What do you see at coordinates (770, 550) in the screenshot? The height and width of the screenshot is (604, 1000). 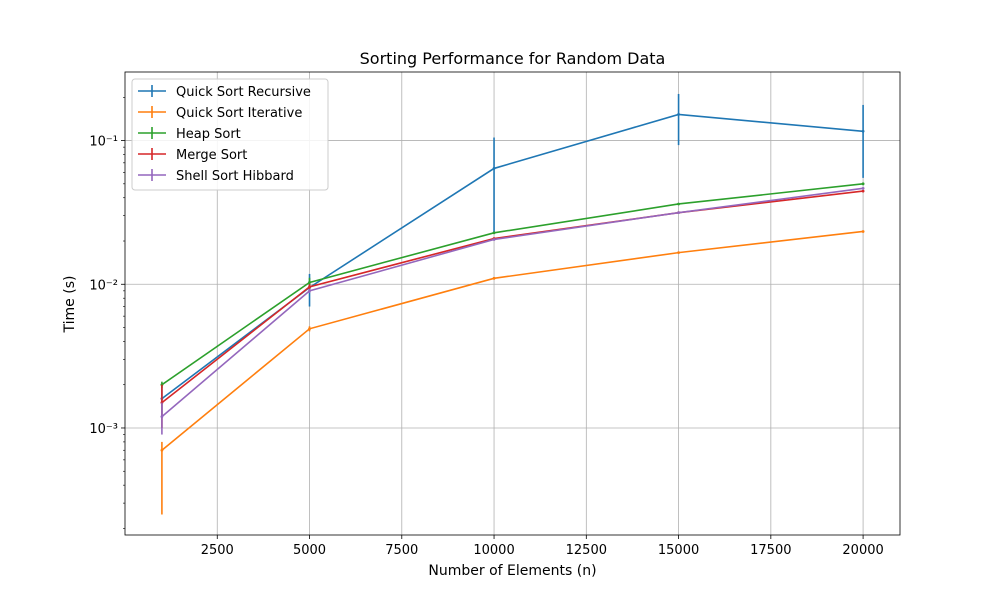 I see `x-tick-label: 17500` at bounding box center [770, 550].